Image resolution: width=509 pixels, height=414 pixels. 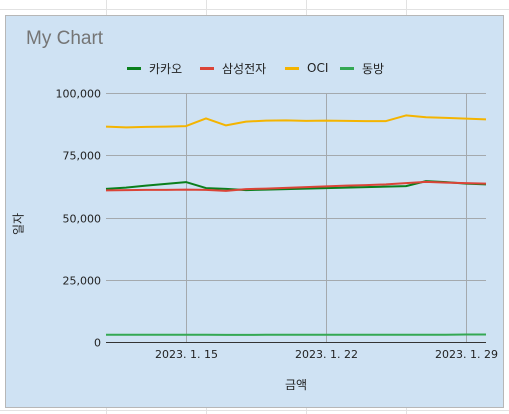 I want to click on legend-item-kakao: 카카오, so click(x=154, y=68).